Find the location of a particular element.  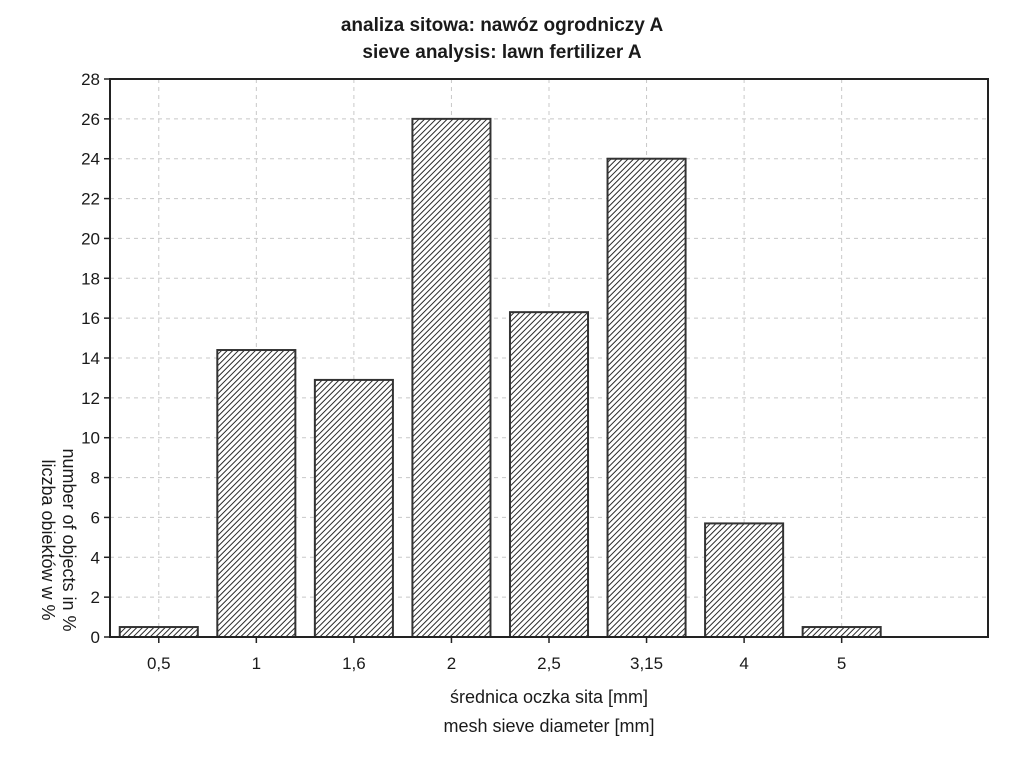

y-tick-label: 18 is located at coordinates (90, 278).